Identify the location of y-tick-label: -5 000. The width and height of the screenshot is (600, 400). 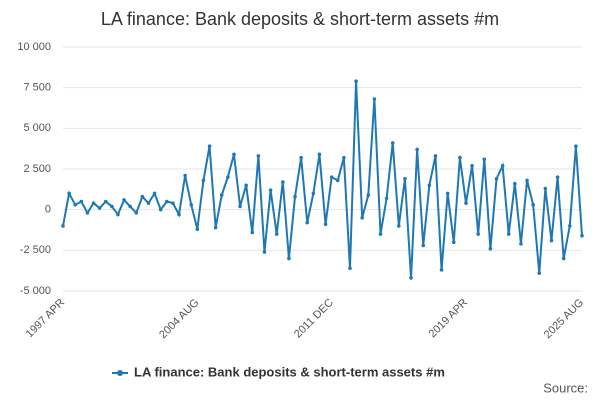
(35, 291).